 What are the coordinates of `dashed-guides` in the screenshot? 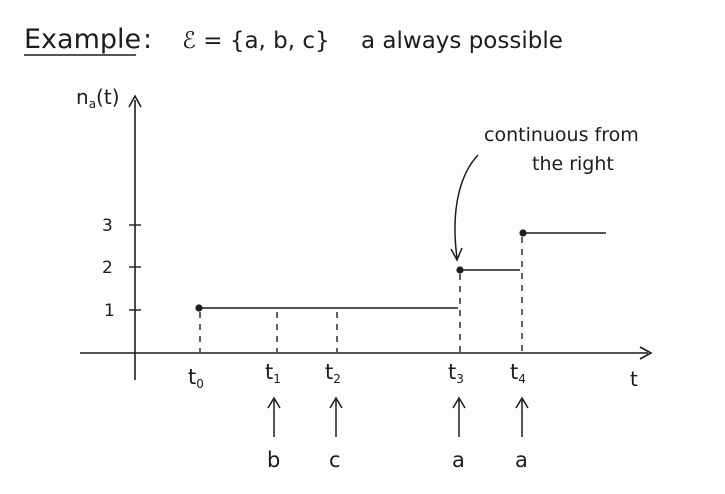 It's located at (361, 294).